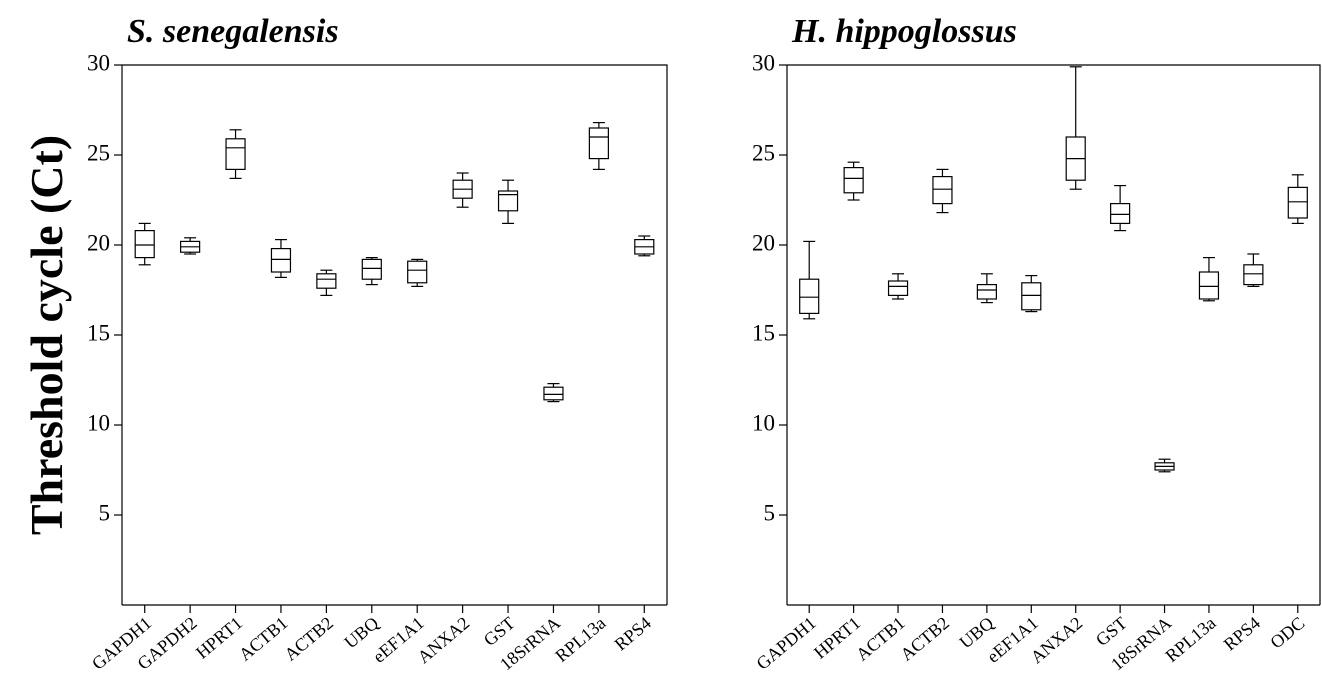  I want to click on x-tick-label: HPRT1, so click(219, 638).